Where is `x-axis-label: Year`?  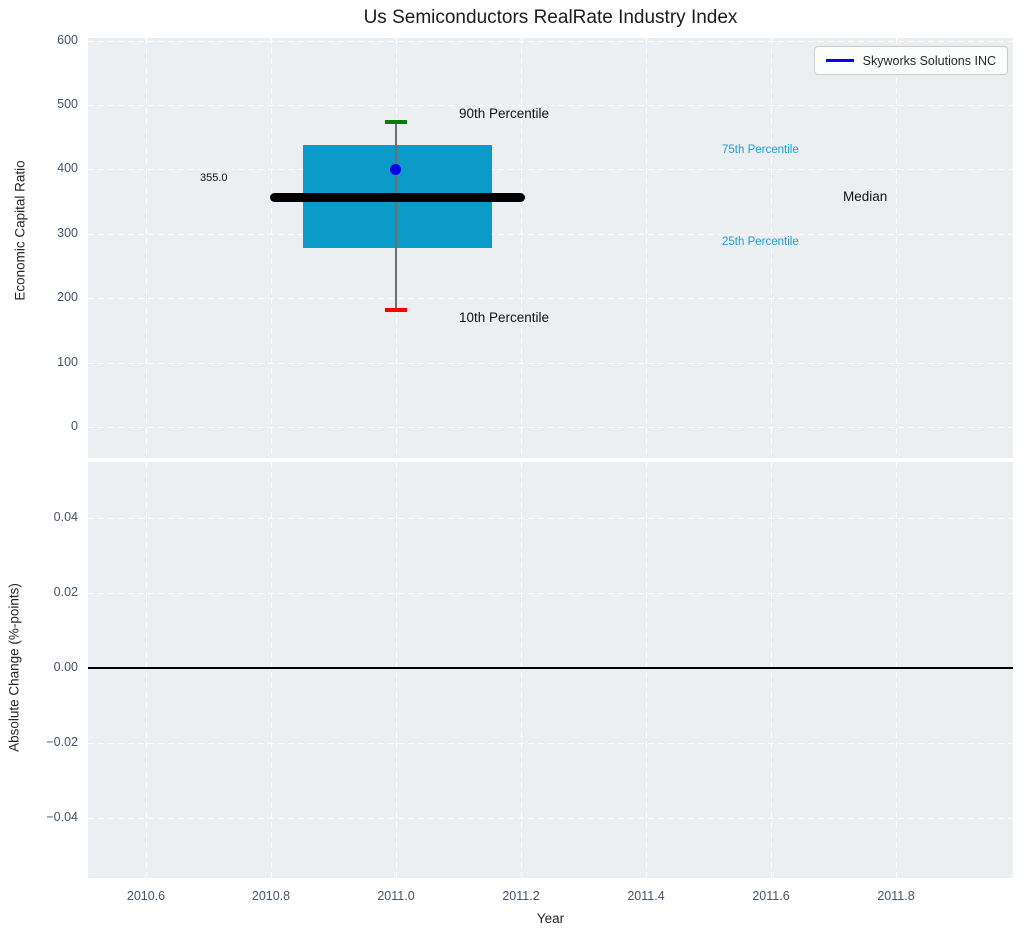 x-axis-label: Year is located at coordinates (550, 918).